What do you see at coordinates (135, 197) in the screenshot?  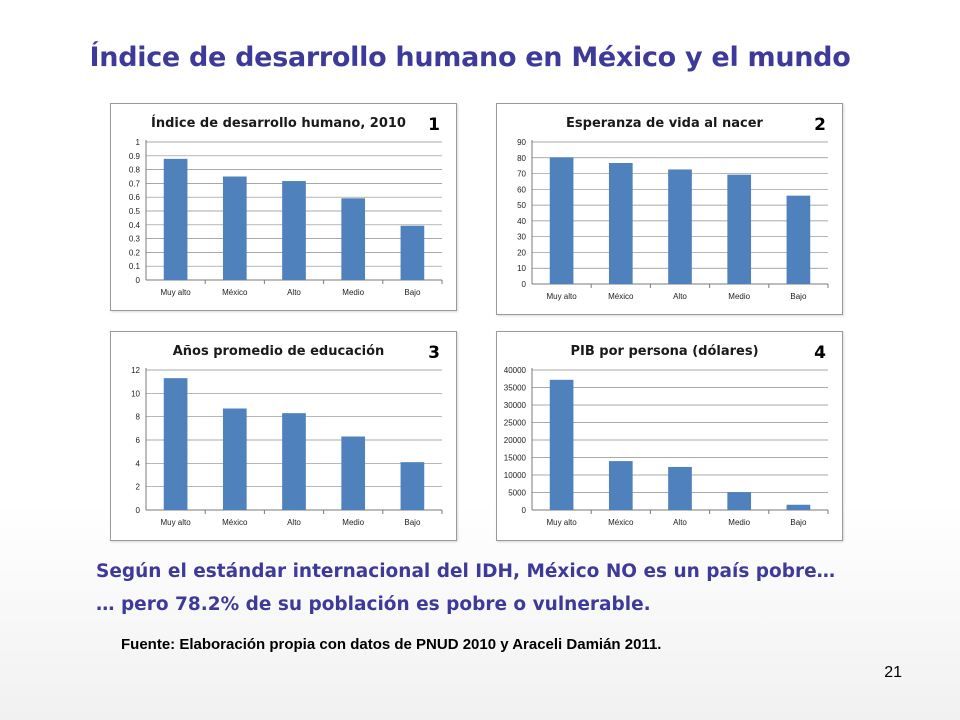 I see `y-tick-label: 0.6` at bounding box center [135, 197].